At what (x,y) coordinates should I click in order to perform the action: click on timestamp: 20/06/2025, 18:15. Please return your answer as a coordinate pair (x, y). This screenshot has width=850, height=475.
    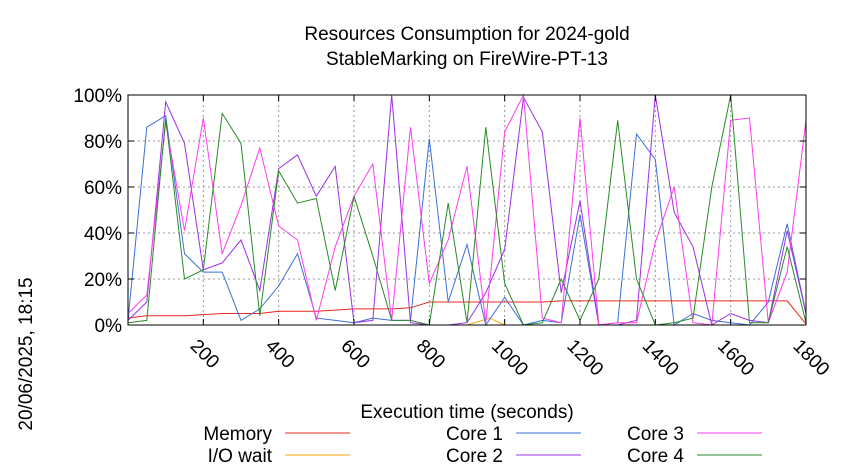
    Looking at the image, I should click on (26, 353).